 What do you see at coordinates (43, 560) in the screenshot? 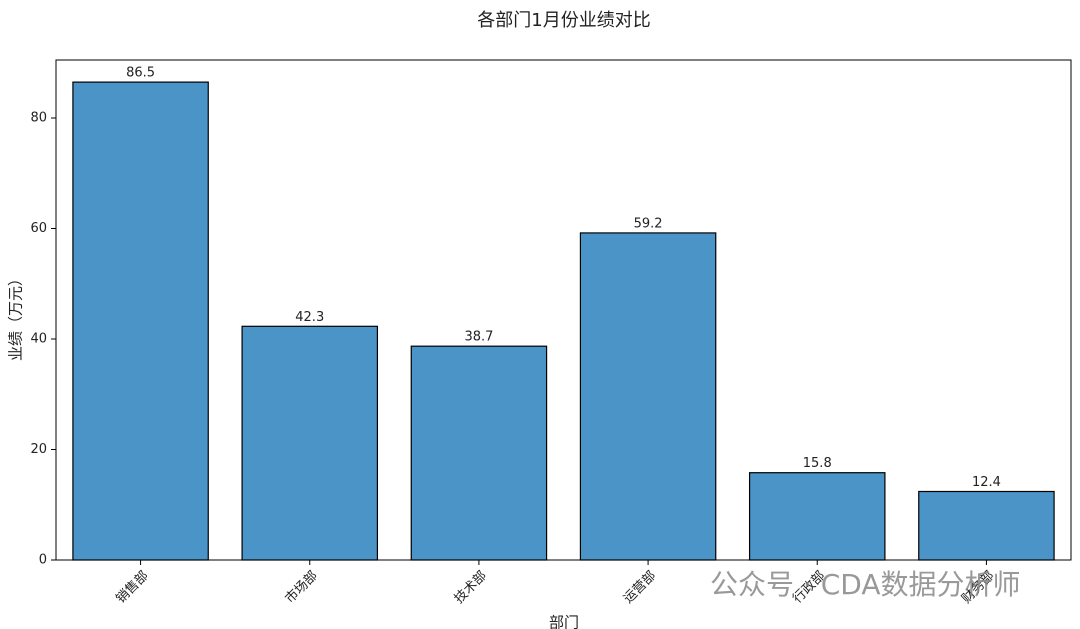
I see `y-tick-label: 0` at bounding box center [43, 560].